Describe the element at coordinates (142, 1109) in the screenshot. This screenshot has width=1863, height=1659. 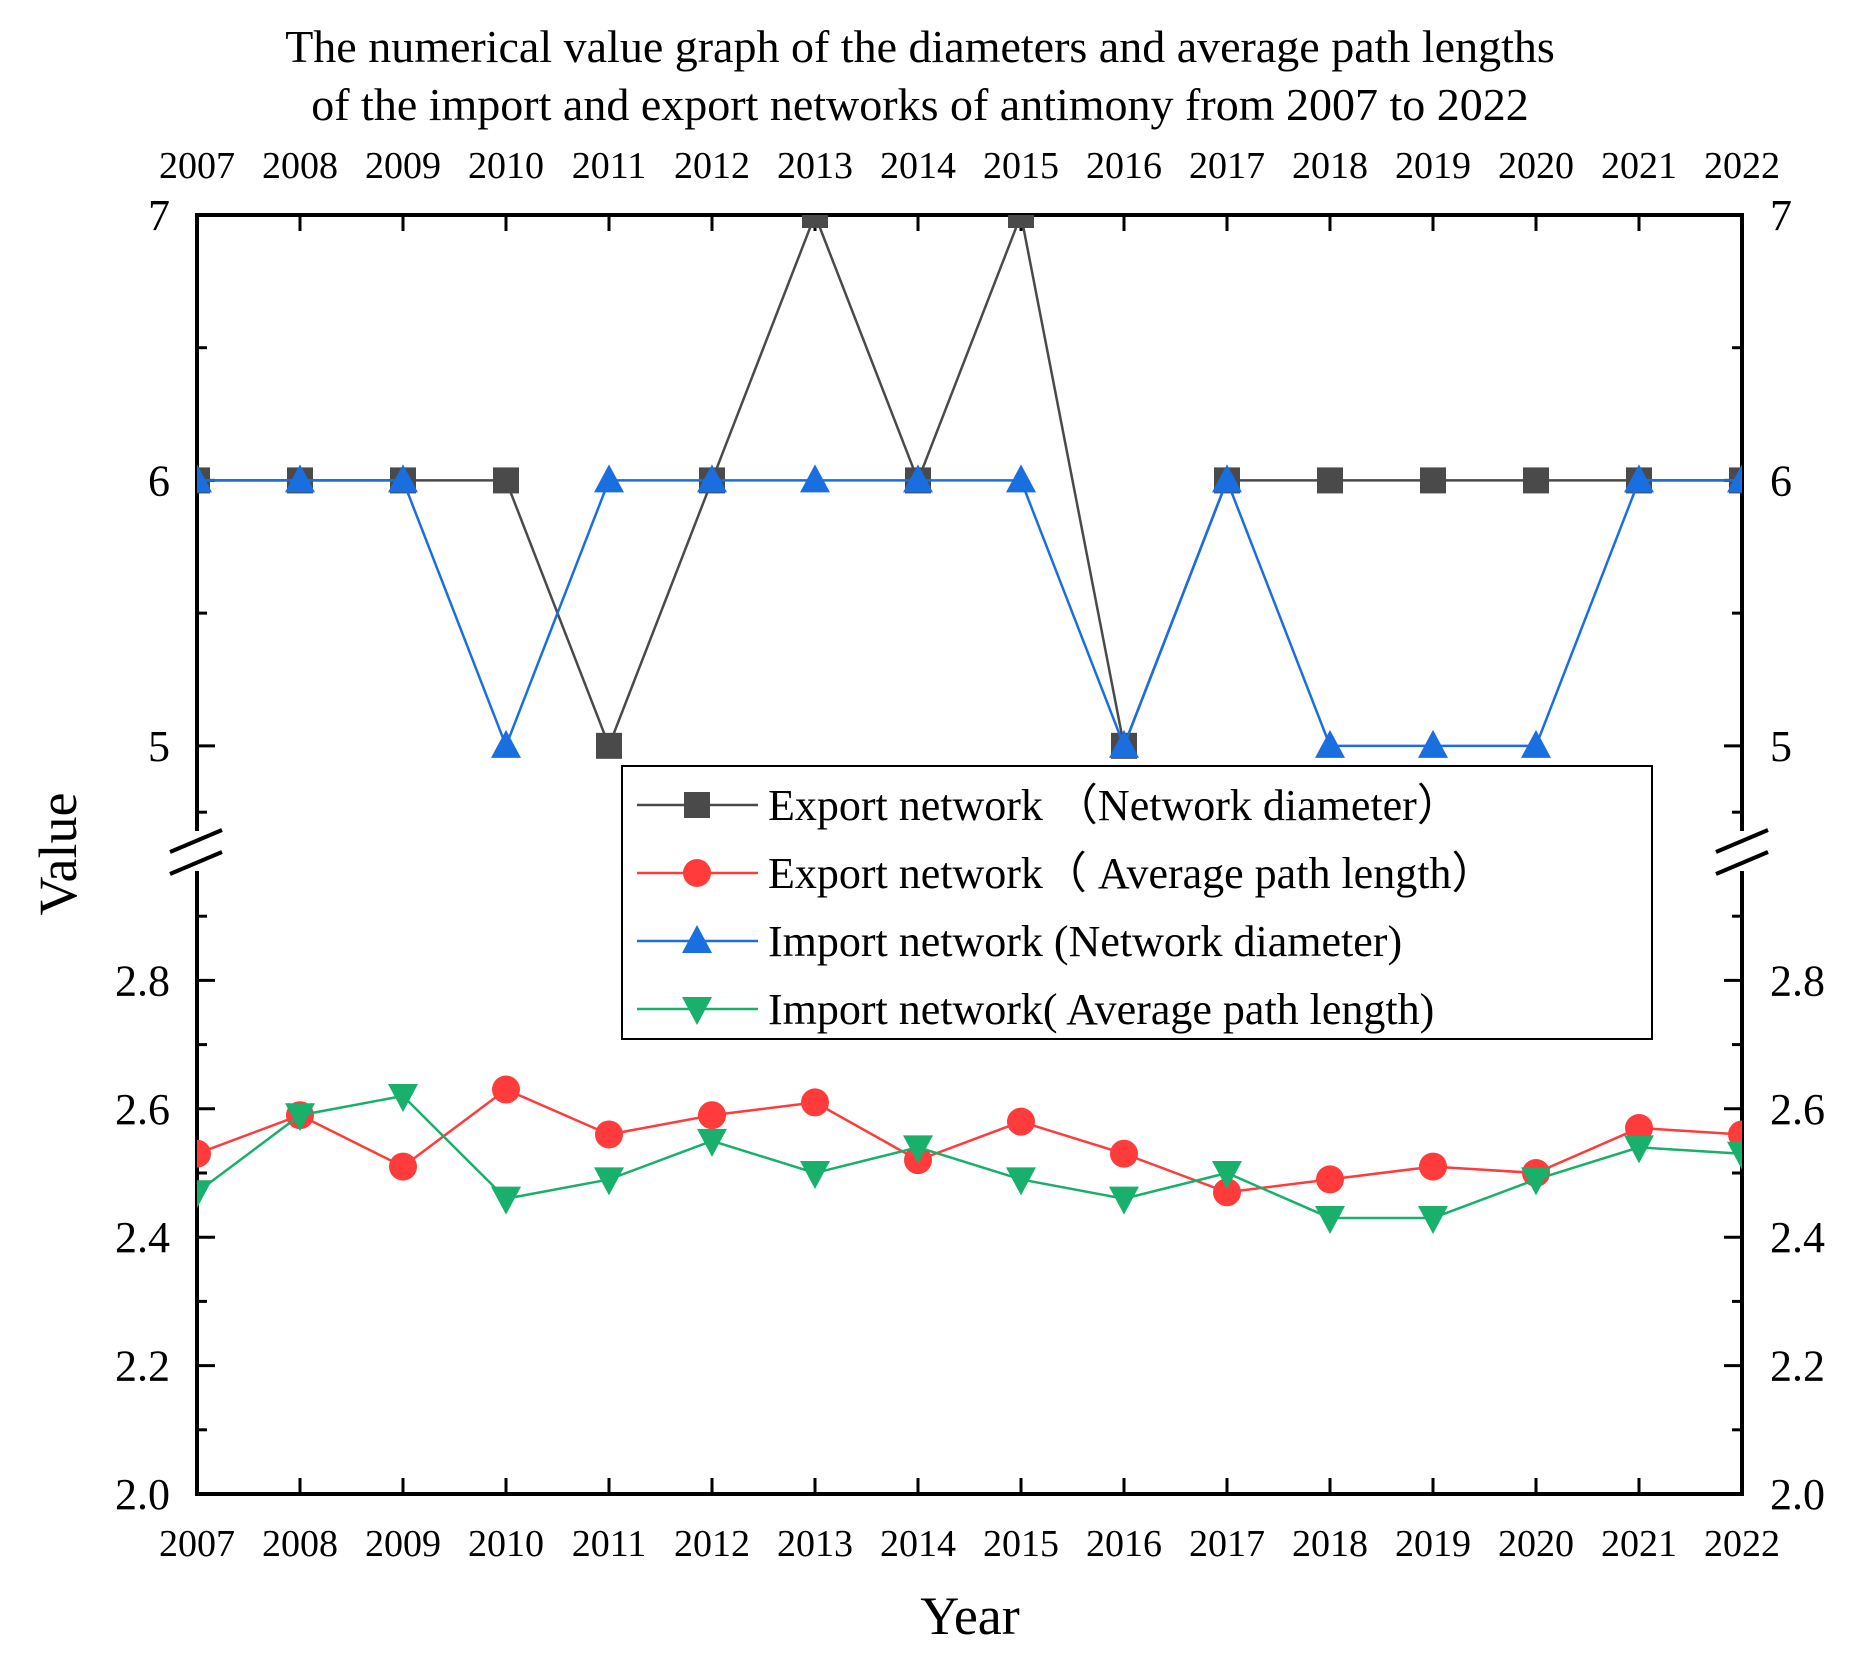
I see `y-tick-label-left: 2.6` at that location.